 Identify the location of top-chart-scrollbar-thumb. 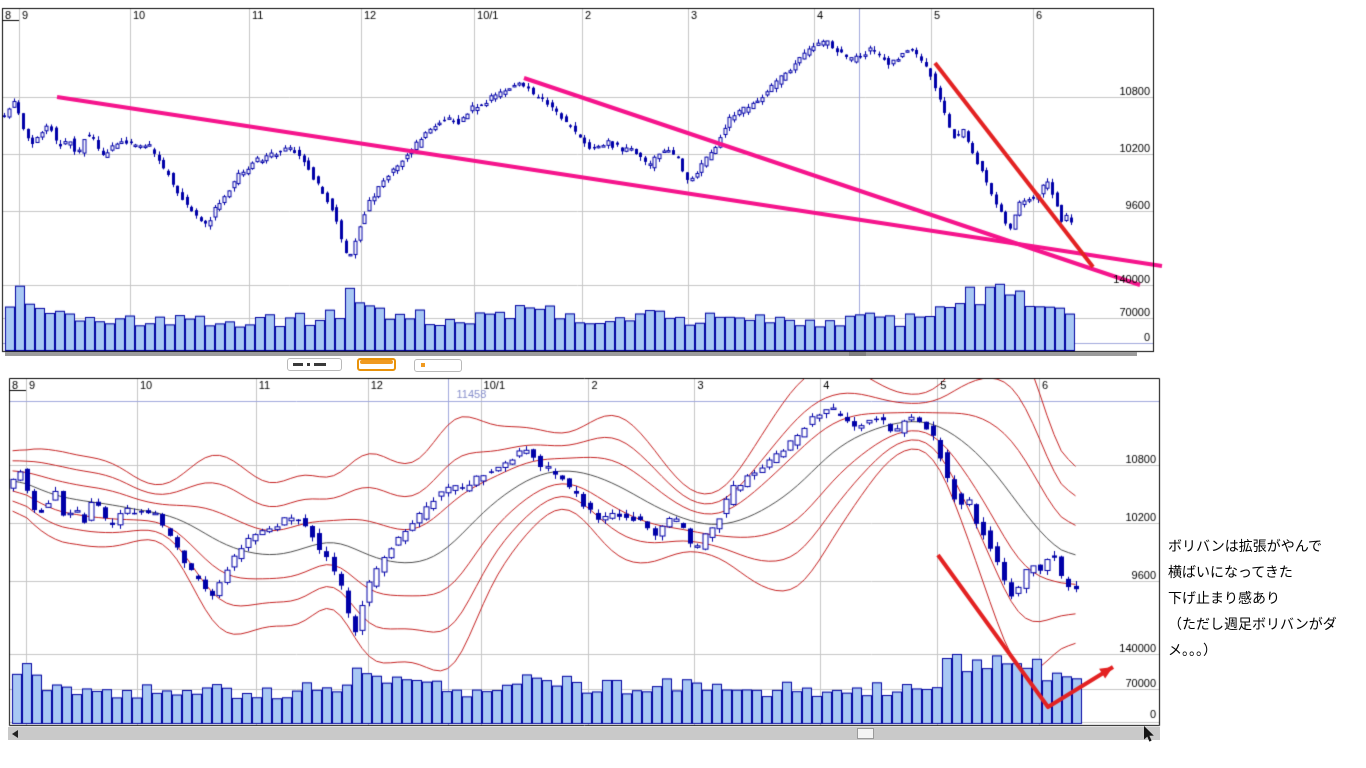
(857, 354).